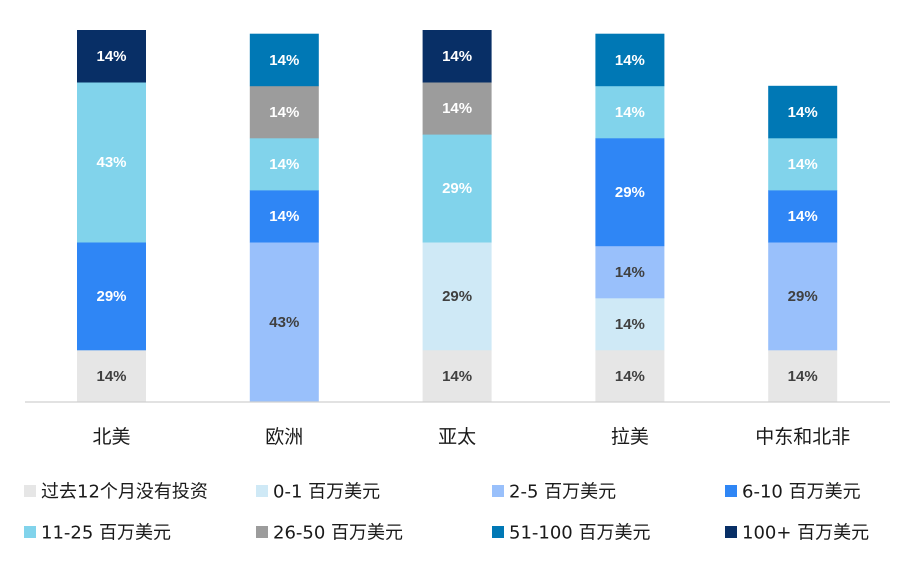 This screenshot has width=917, height=563. Describe the element at coordinates (124, 492) in the screenshot. I see `legend-label: 过去12个月没有投资` at that location.